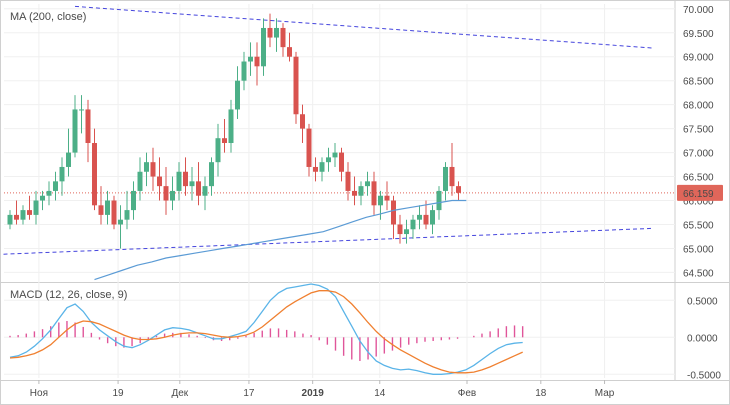 The image size is (730, 405). Describe the element at coordinates (179, 393) in the screenshot. I see `time-tick-label: Дек` at that location.